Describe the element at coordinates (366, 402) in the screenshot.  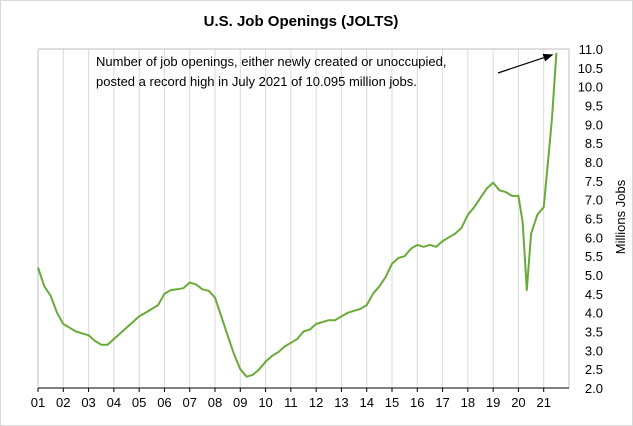
I see `x-tick-label-14: 14` at that location.